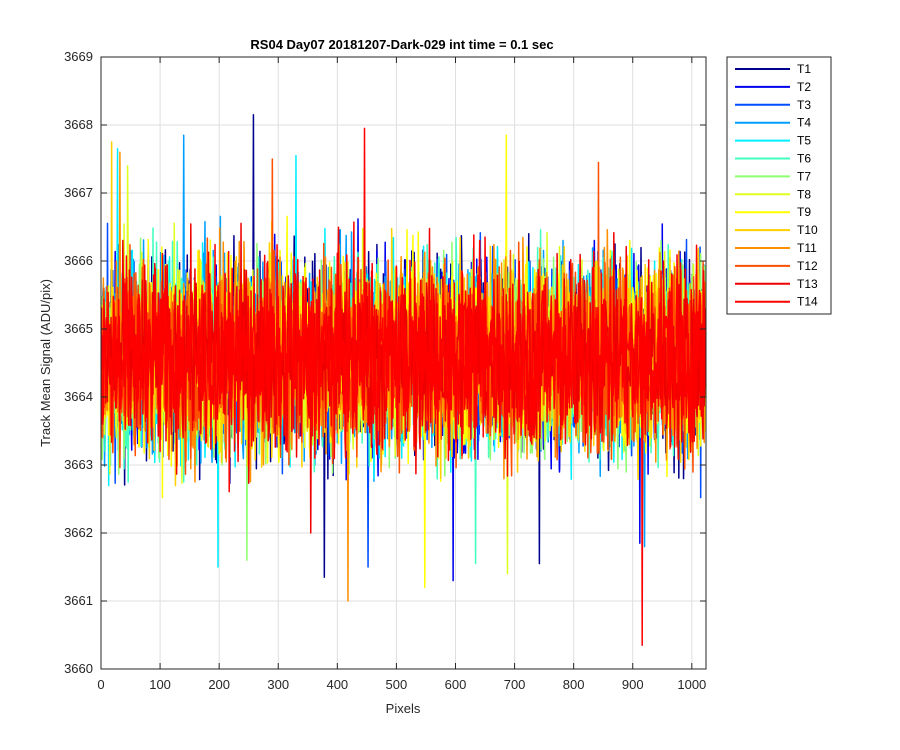 The height and width of the screenshot is (750, 900). Describe the element at coordinates (78, 192) in the screenshot. I see `y-tick-label: 3667` at that location.